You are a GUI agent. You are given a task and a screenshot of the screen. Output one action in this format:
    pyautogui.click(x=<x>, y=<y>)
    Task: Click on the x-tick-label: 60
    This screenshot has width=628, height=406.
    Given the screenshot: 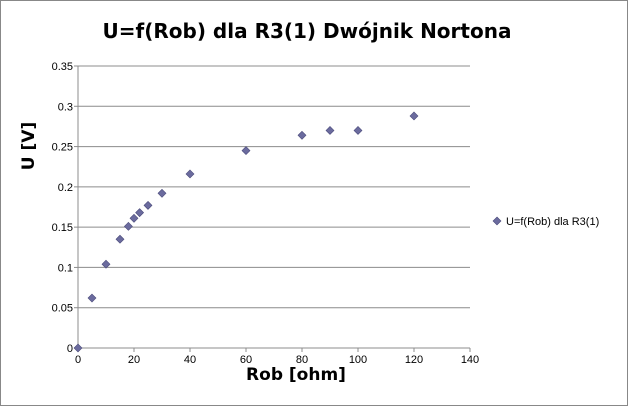 What is the action you would take?
    pyautogui.click(x=246, y=360)
    